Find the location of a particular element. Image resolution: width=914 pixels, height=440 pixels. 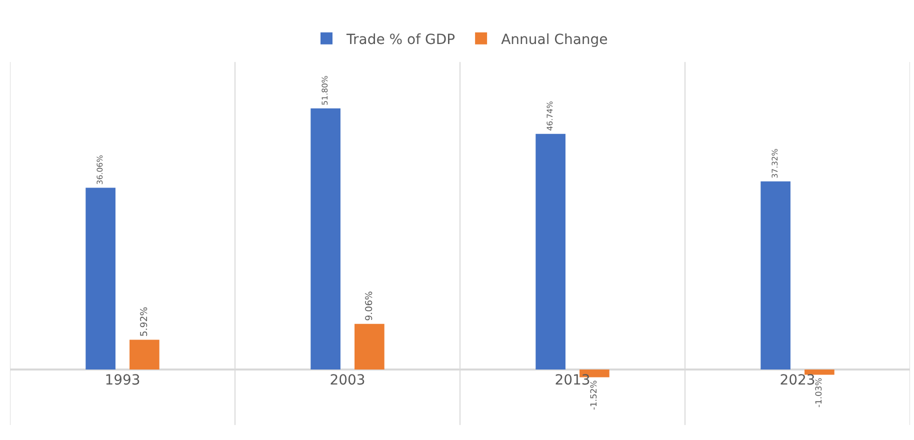

data-label: 5.92% is located at coordinates (144, 321).